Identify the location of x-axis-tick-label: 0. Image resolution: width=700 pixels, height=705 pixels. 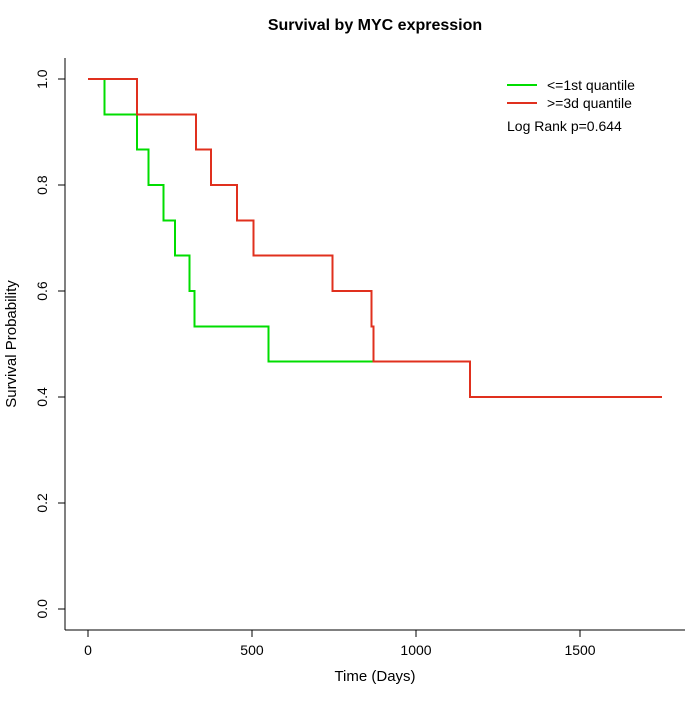
(88, 650).